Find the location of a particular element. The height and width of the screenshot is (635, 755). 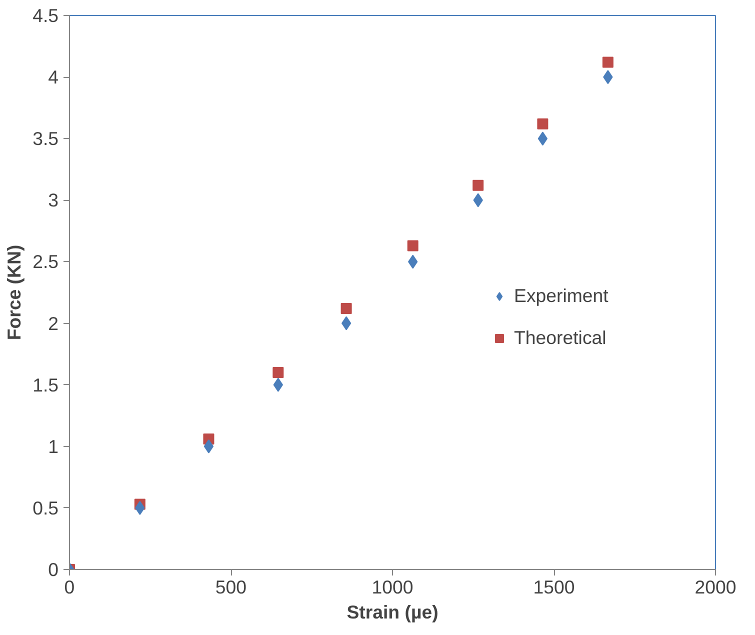

y-tick-label: 4.5 is located at coordinates (45, 15).